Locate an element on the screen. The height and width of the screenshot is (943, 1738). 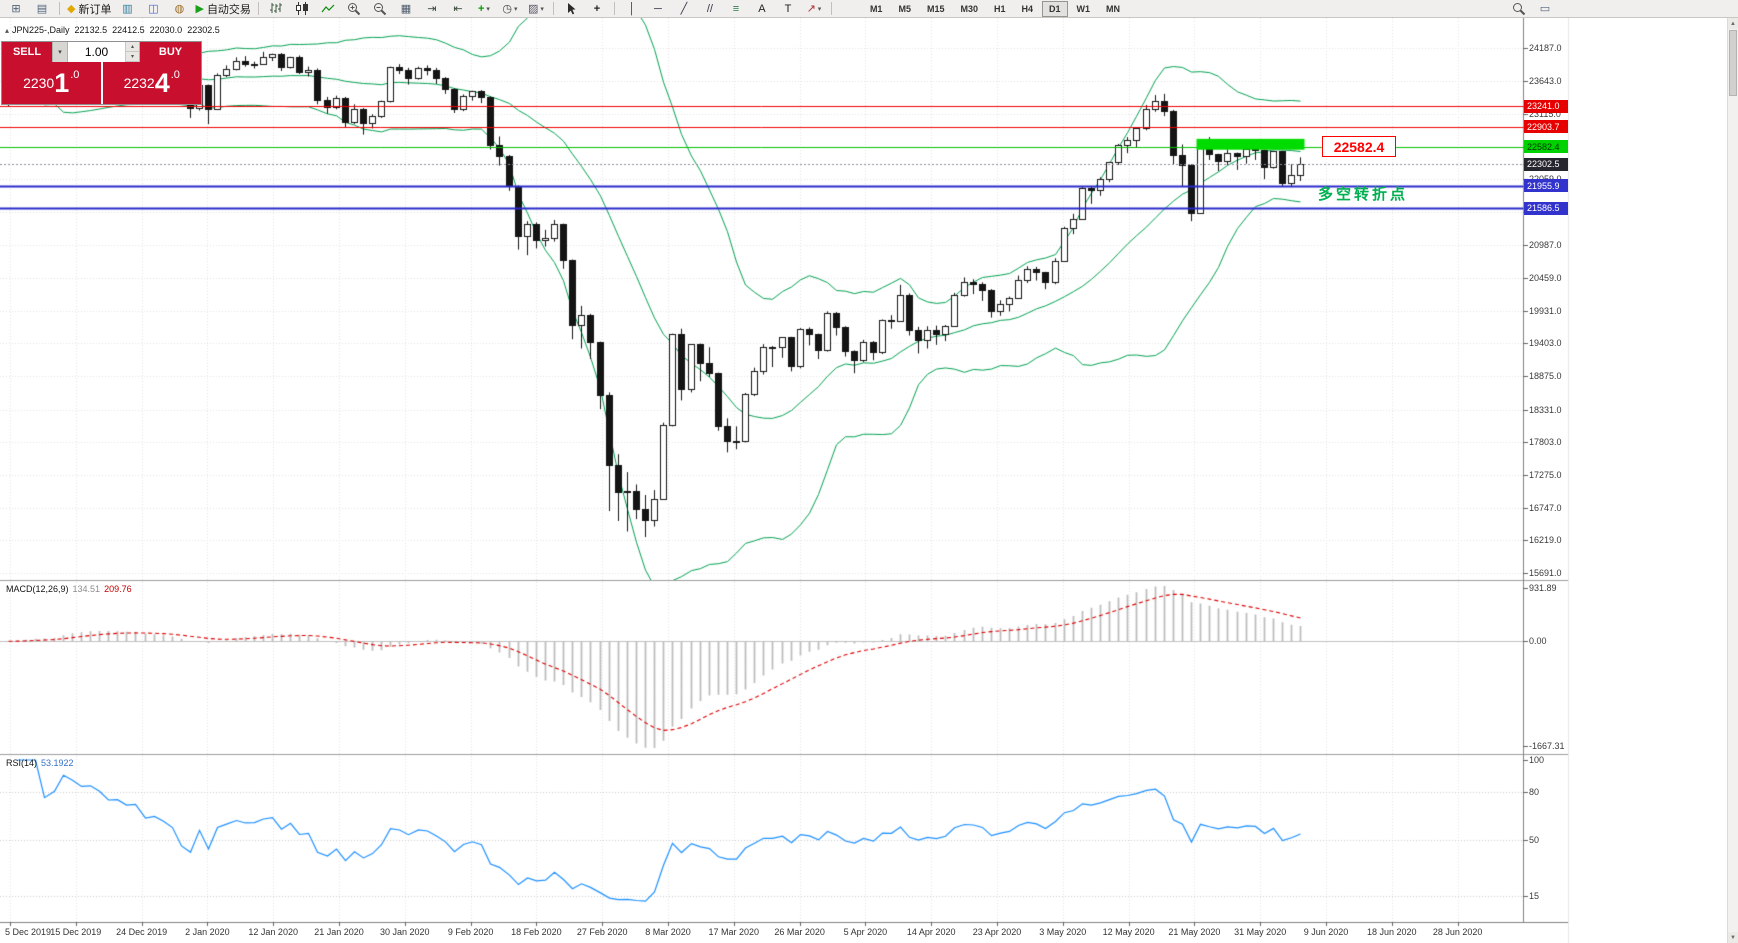
zoom-in-icon is located at coordinates (354, 9).